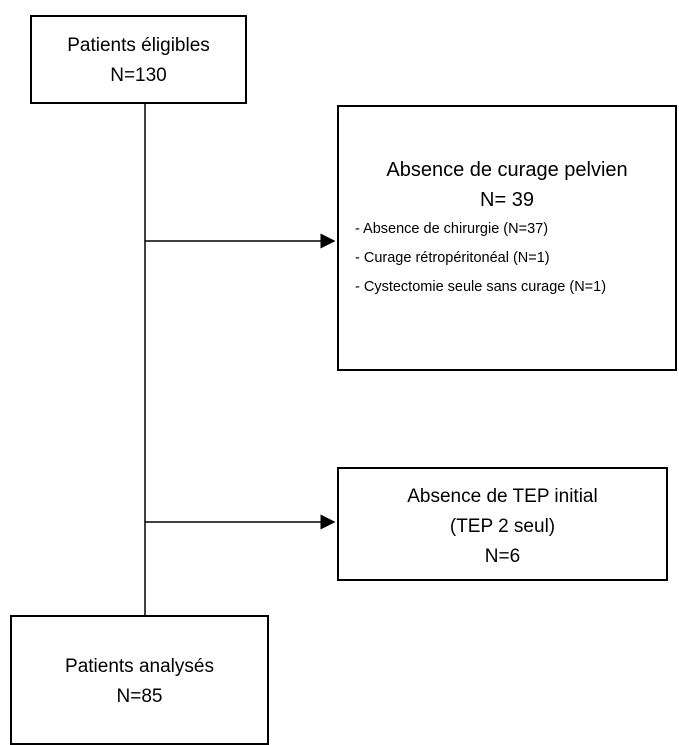 The width and height of the screenshot is (679, 745). I want to click on node-text: (TEP 2 seul), so click(502, 526).